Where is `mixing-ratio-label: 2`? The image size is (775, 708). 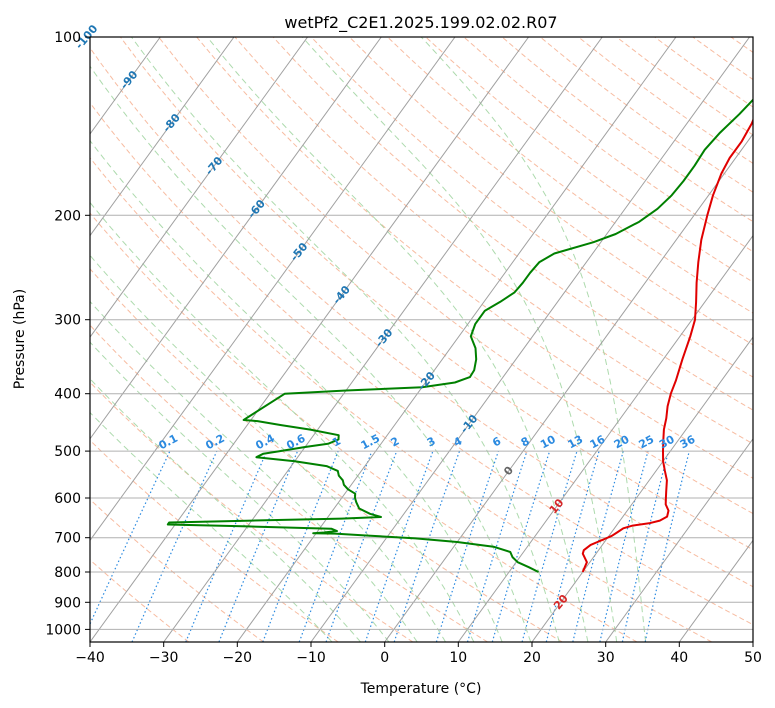 mixing-ratio-label: 2 is located at coordinates (395, 441).